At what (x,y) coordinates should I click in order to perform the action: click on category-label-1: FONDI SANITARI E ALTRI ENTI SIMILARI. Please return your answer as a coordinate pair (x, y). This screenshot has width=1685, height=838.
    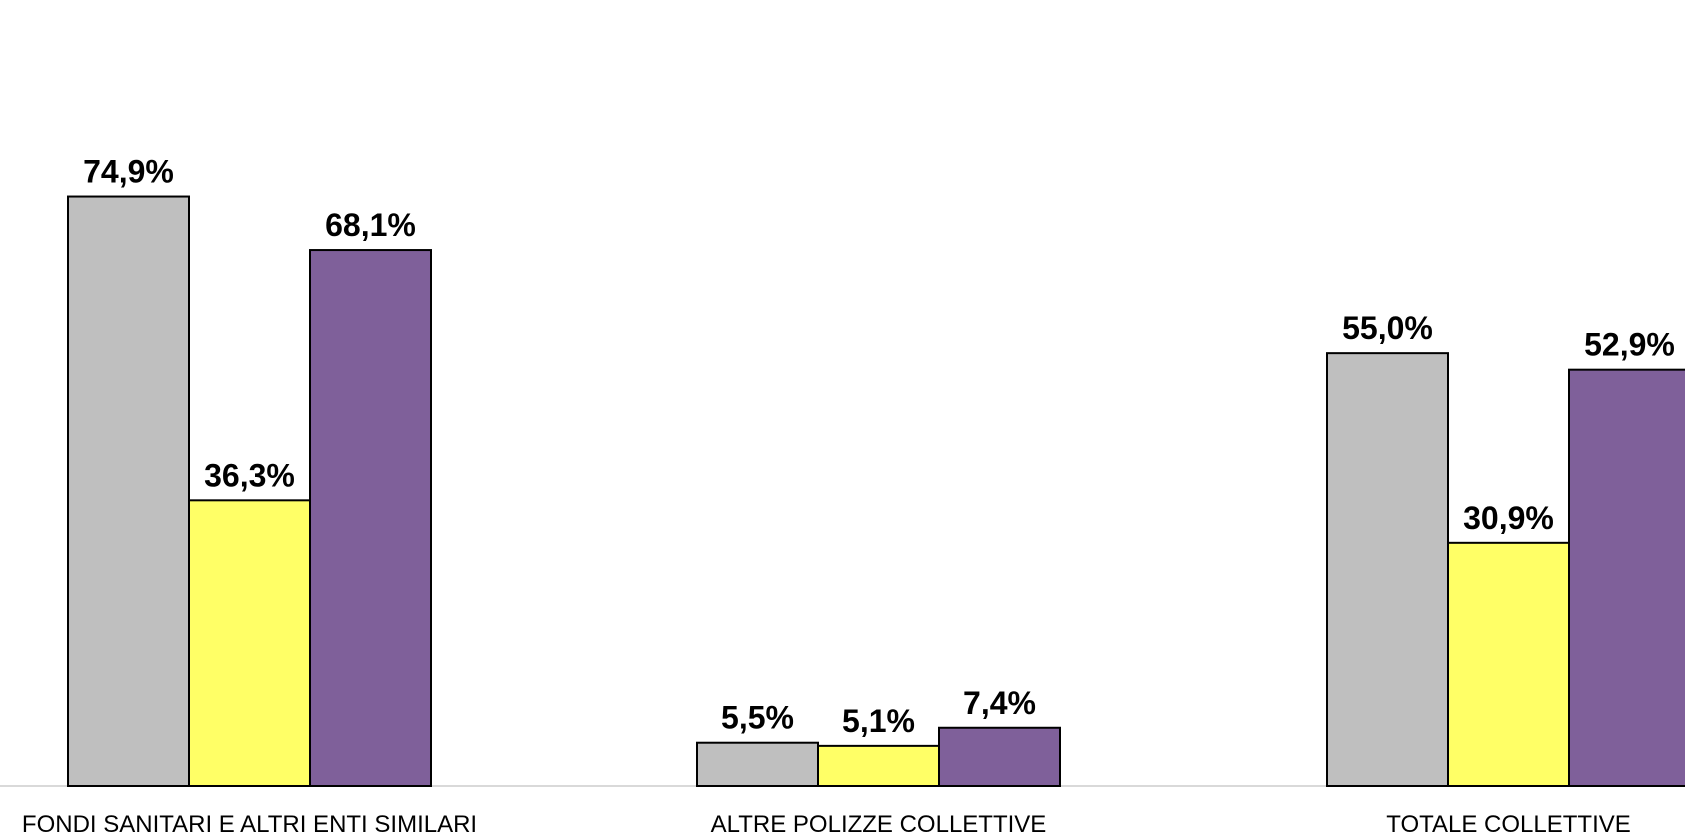
    Looking at the image, I should click on (249, 824).